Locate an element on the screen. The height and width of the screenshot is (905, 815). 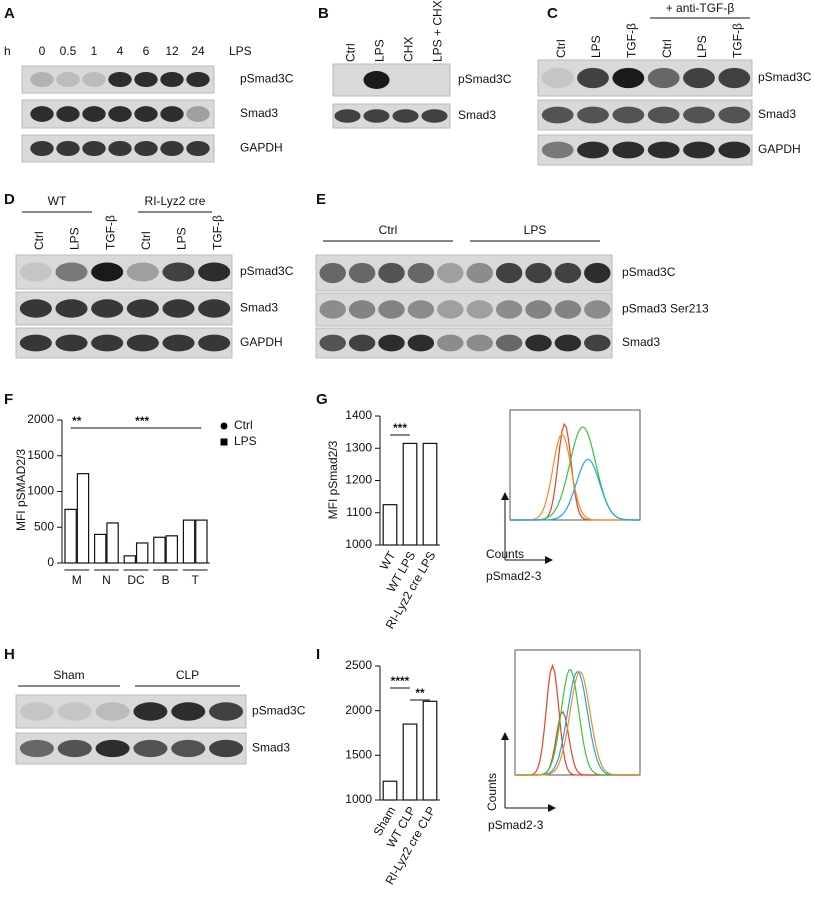
label: LPS + CHX is located at coordinates (438, 31).